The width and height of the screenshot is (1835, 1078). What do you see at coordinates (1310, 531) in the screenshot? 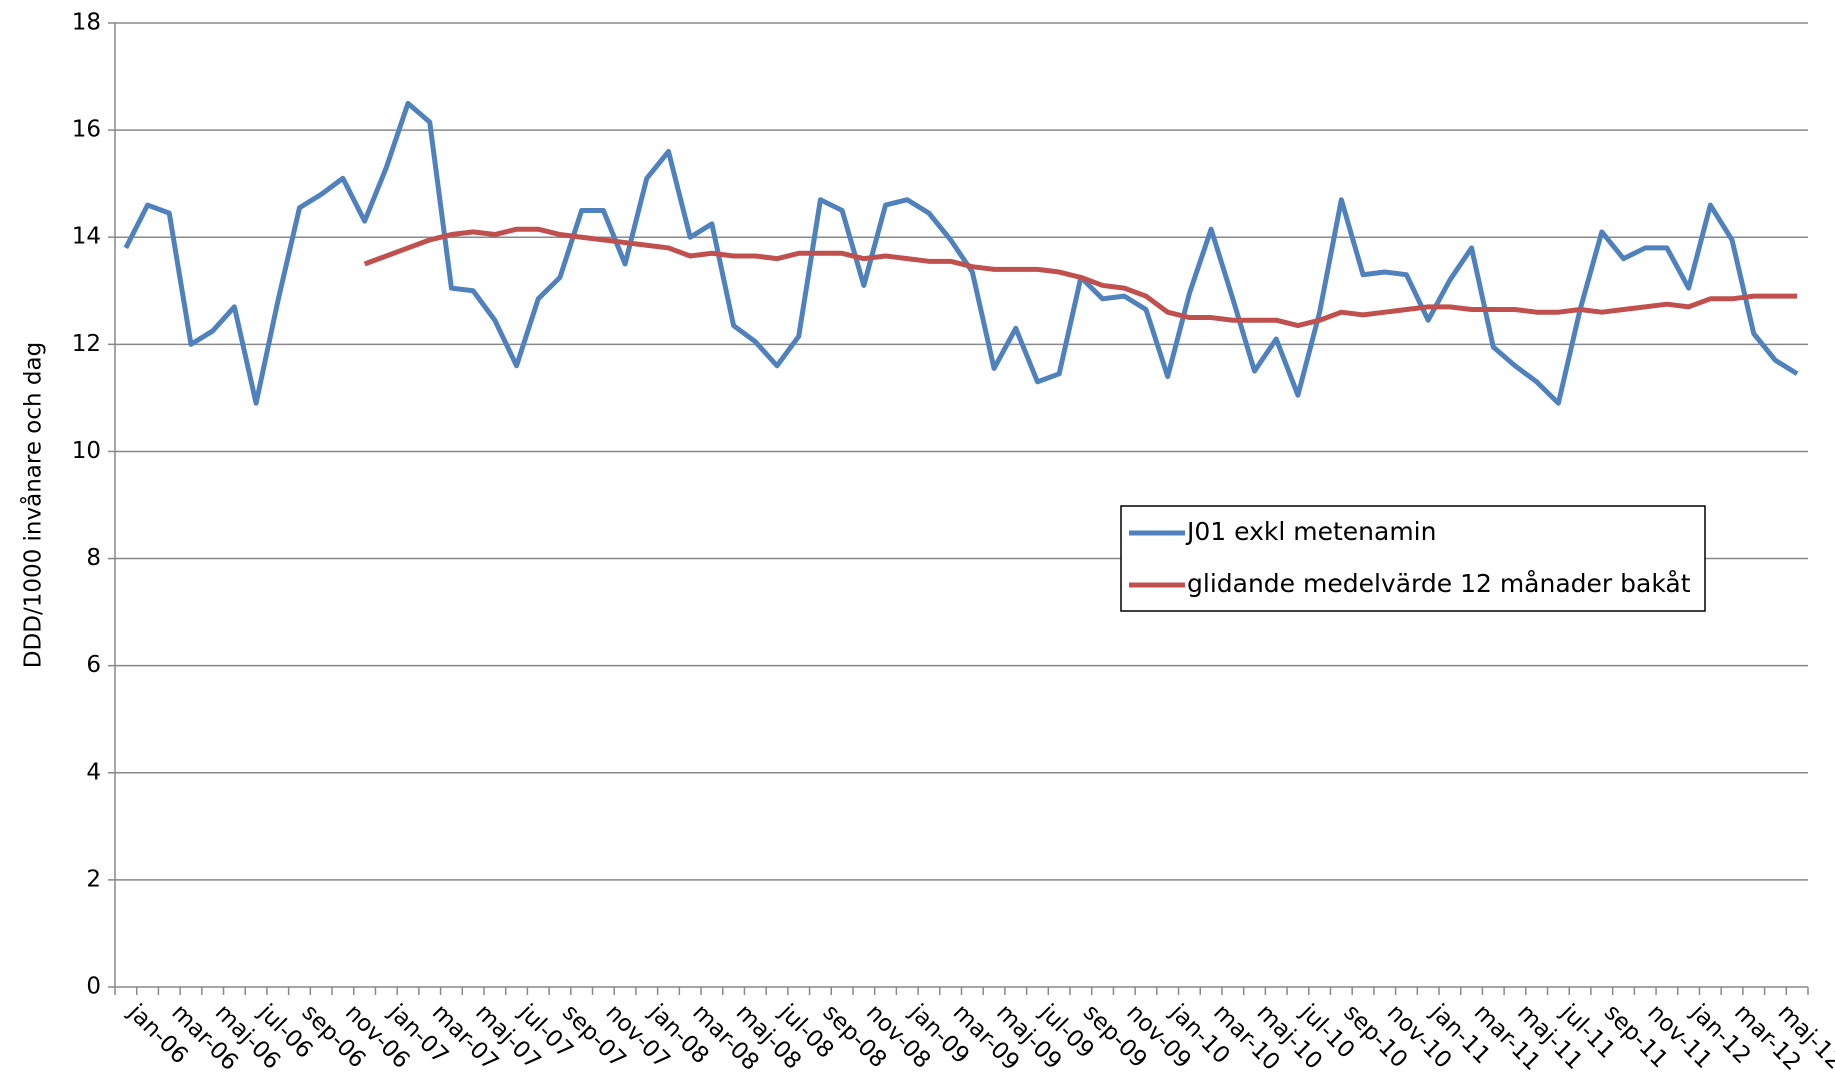
I see `legend-label: J01 exkl metenamin` at bounding box center [1310, 531].